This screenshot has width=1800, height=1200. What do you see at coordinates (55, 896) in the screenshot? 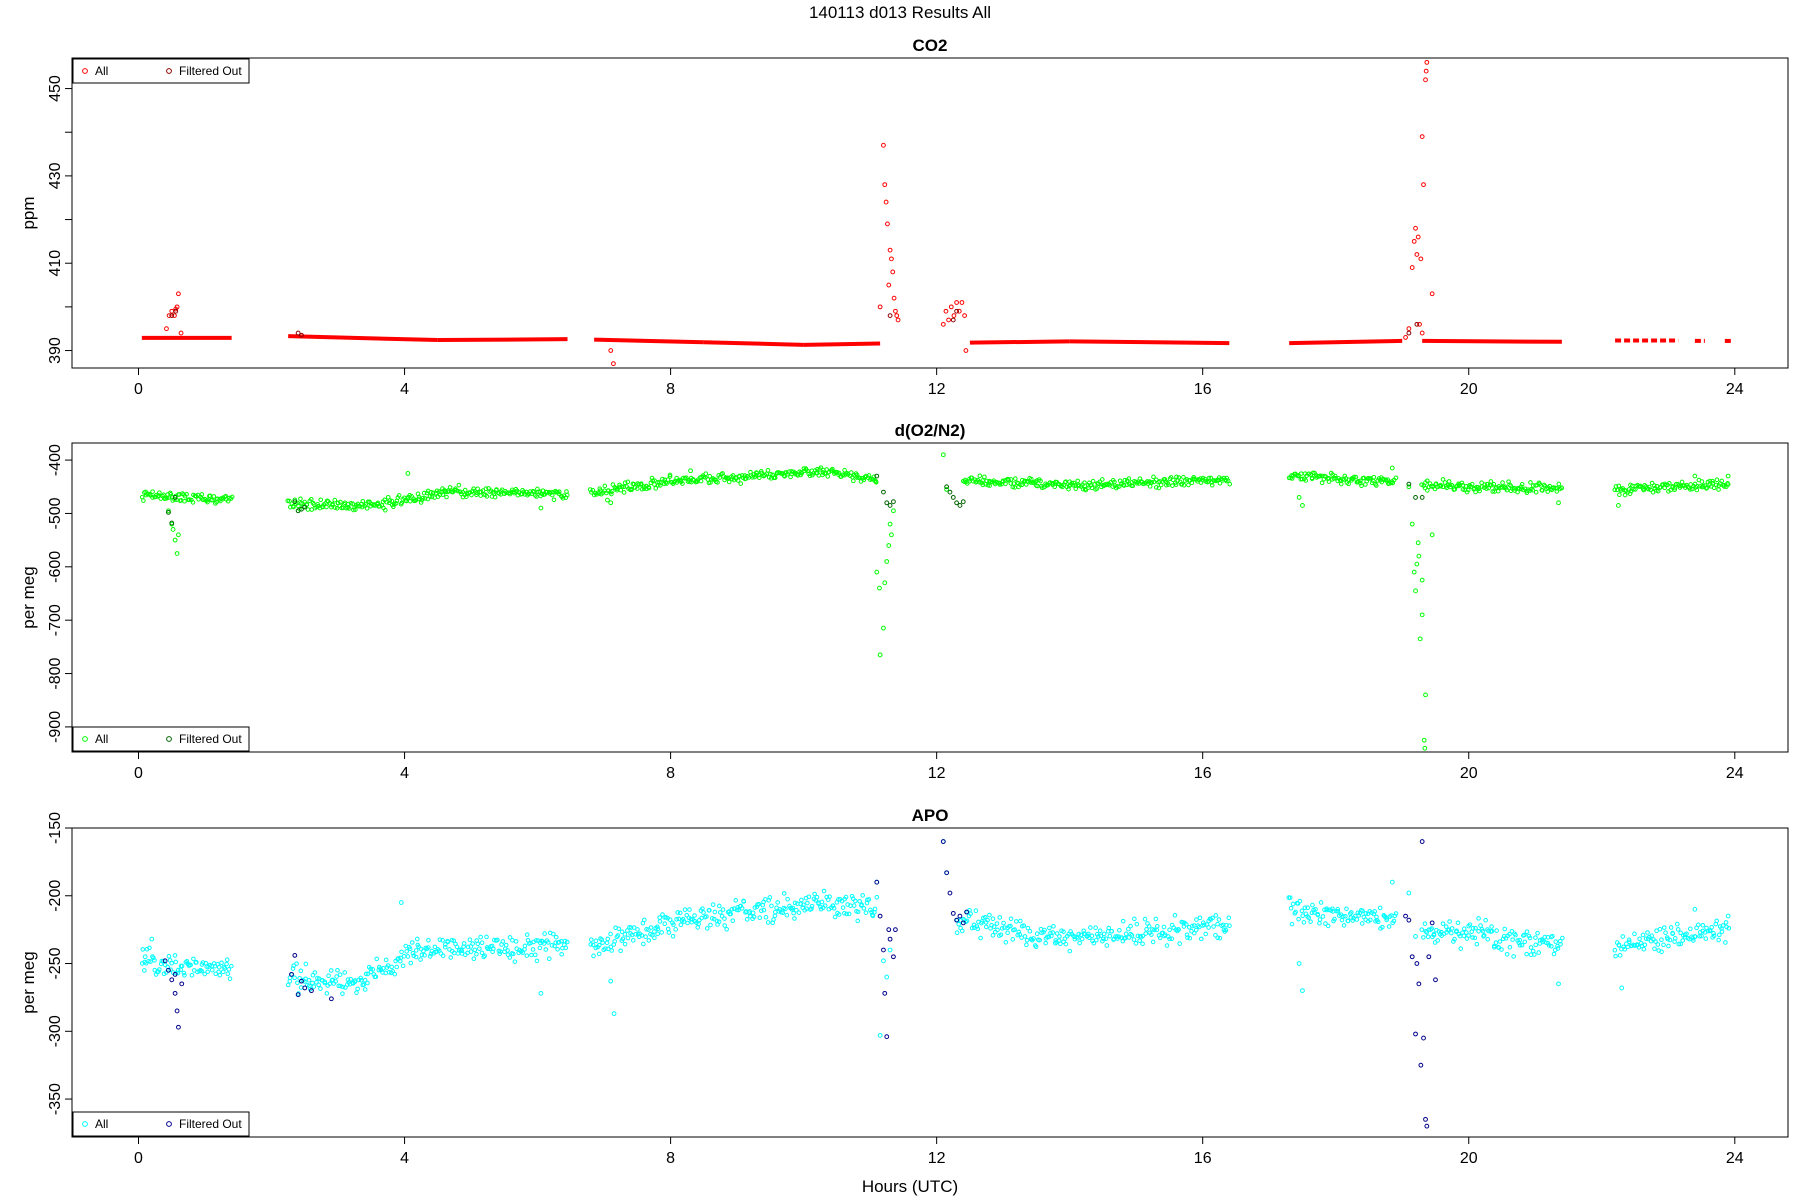
I see `y-tick-label: -200` at bounding box center [55, 896].